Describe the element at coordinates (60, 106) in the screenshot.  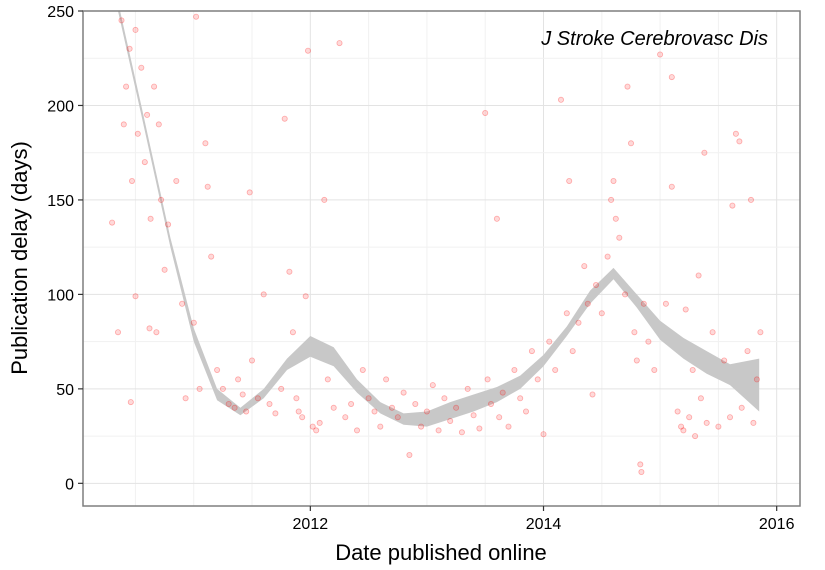
I see `y-tick-label: 200` at that location.